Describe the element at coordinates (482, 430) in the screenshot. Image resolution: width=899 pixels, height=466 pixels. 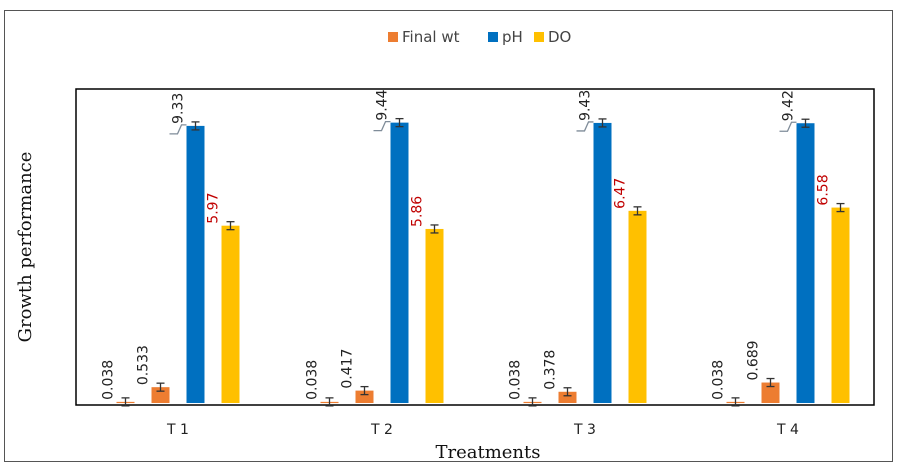
I see `x-tick-labels: T 1 T 2 T 3 T 4` at that location.